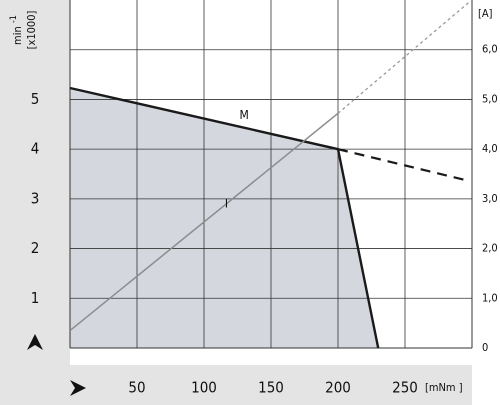 This screenshot has width=500, height=405. I want to click on y-tick-label: 4, so click(35, 149).